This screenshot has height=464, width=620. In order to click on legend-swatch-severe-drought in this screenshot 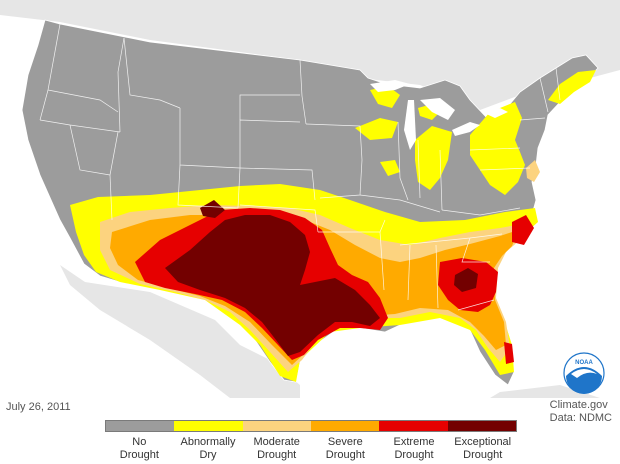, I will do `click(345, 426)`.